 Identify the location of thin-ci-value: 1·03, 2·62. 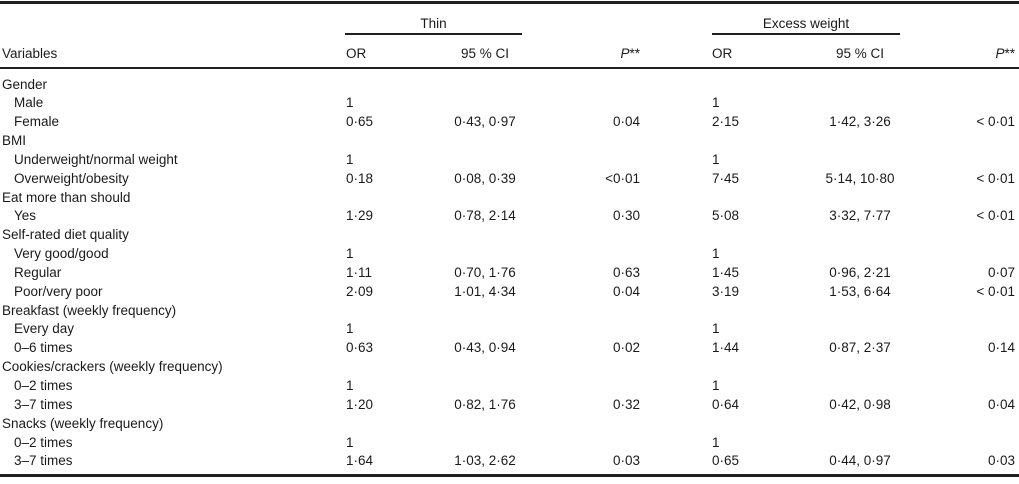
(485, 461).